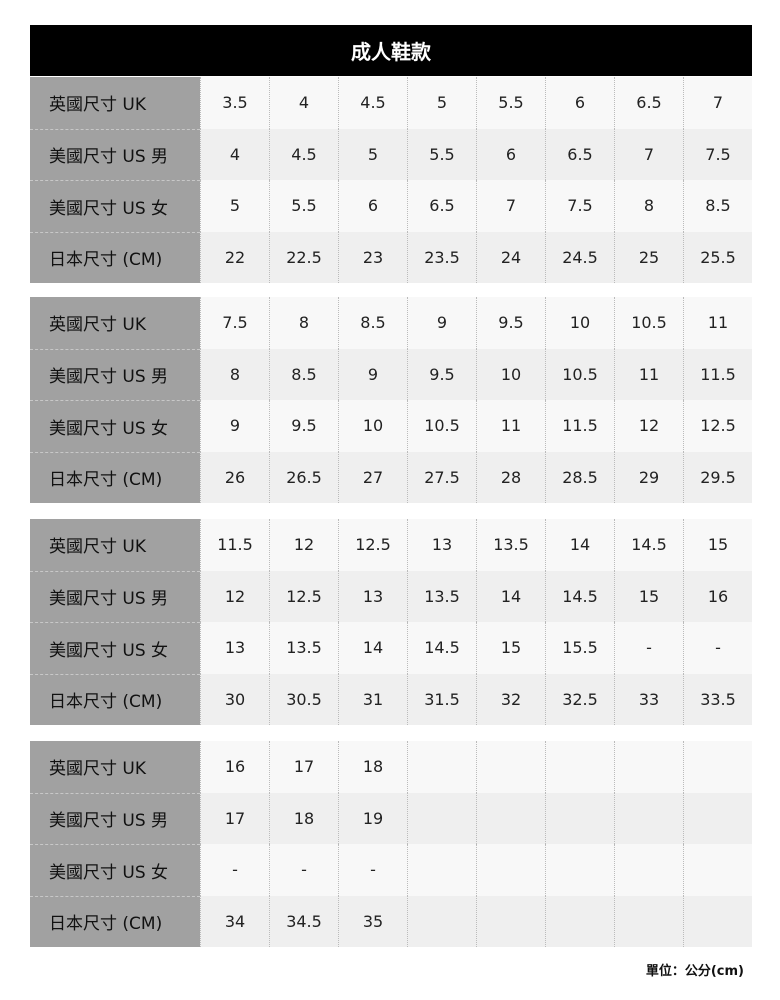 The image size is (780, 1000). What do you see at coordinates (579, 699) in the screenshot?
I see `size-cell: 32.5` at bounding box center [579, 699].